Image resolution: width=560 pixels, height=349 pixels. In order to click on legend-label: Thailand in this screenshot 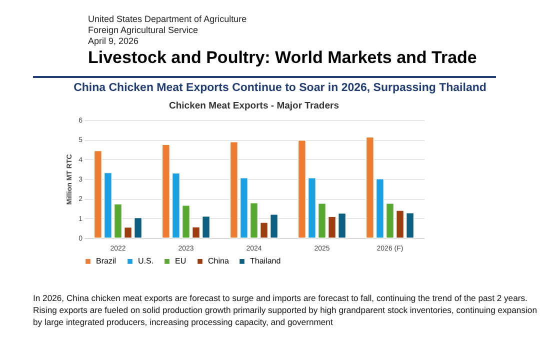, I will do `click(265, 261)`.